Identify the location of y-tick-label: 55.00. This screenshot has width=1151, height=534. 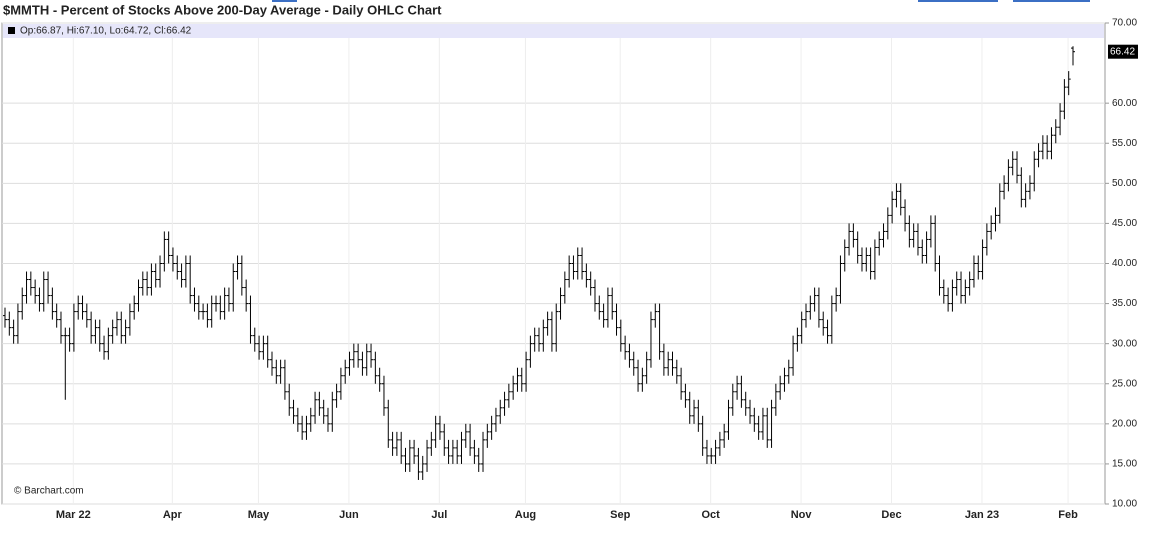
(1124, 143).